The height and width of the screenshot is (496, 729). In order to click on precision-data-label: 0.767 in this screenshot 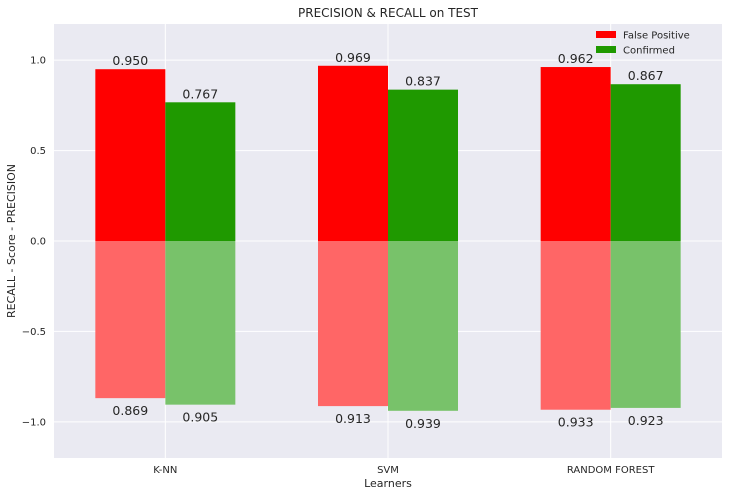, I will do `click(200, 93)`.